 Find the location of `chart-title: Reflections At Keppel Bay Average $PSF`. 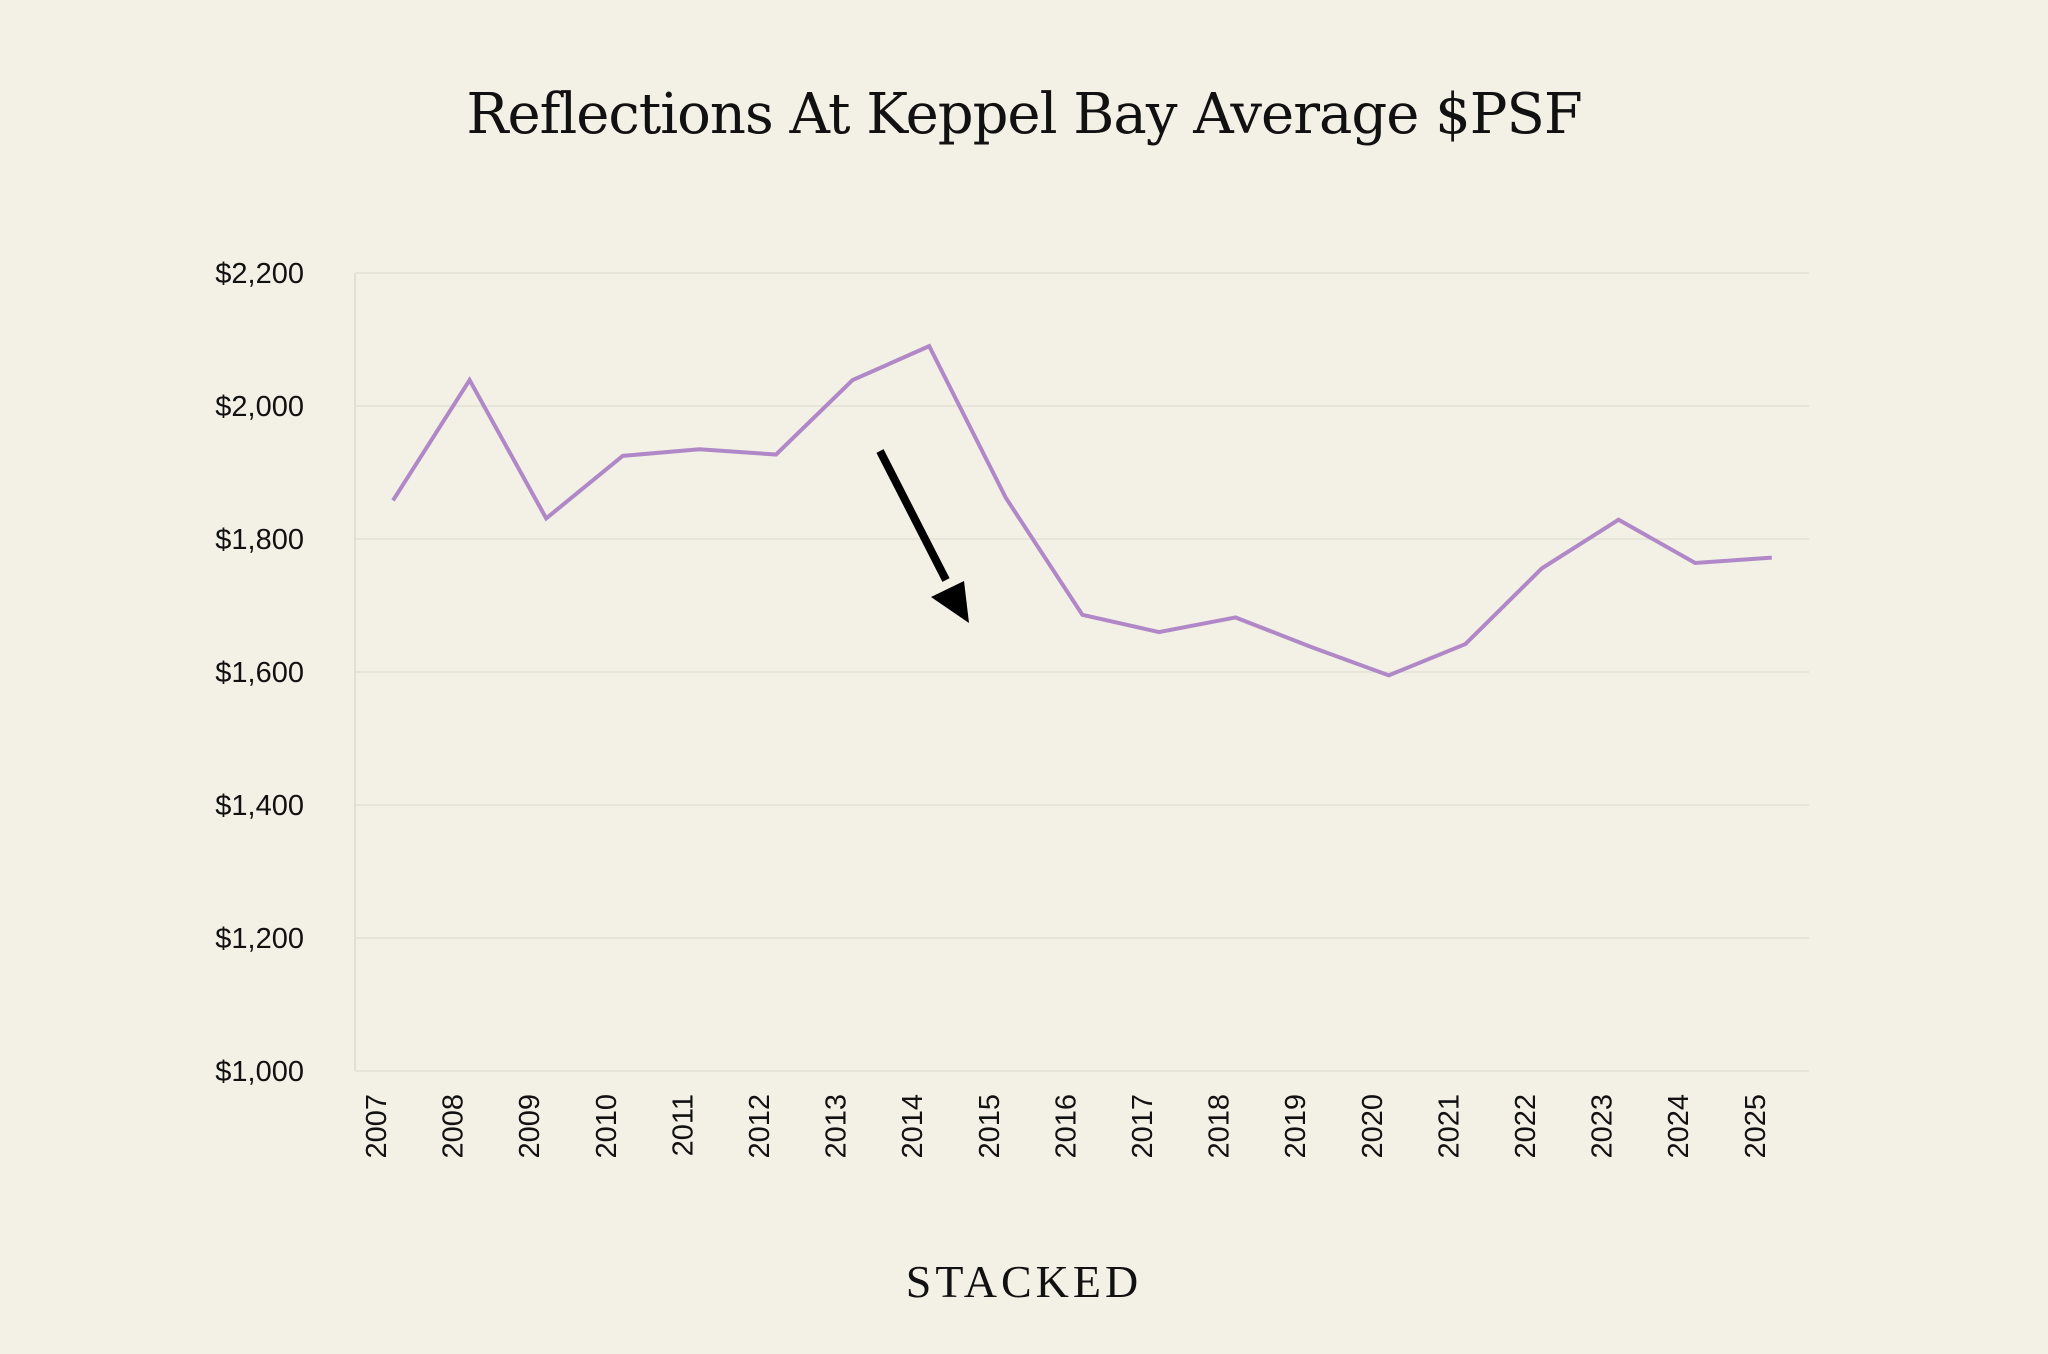

chart-title: Reflections At Keppel Bay Average $PSF is located at coordinates (1024, 114).